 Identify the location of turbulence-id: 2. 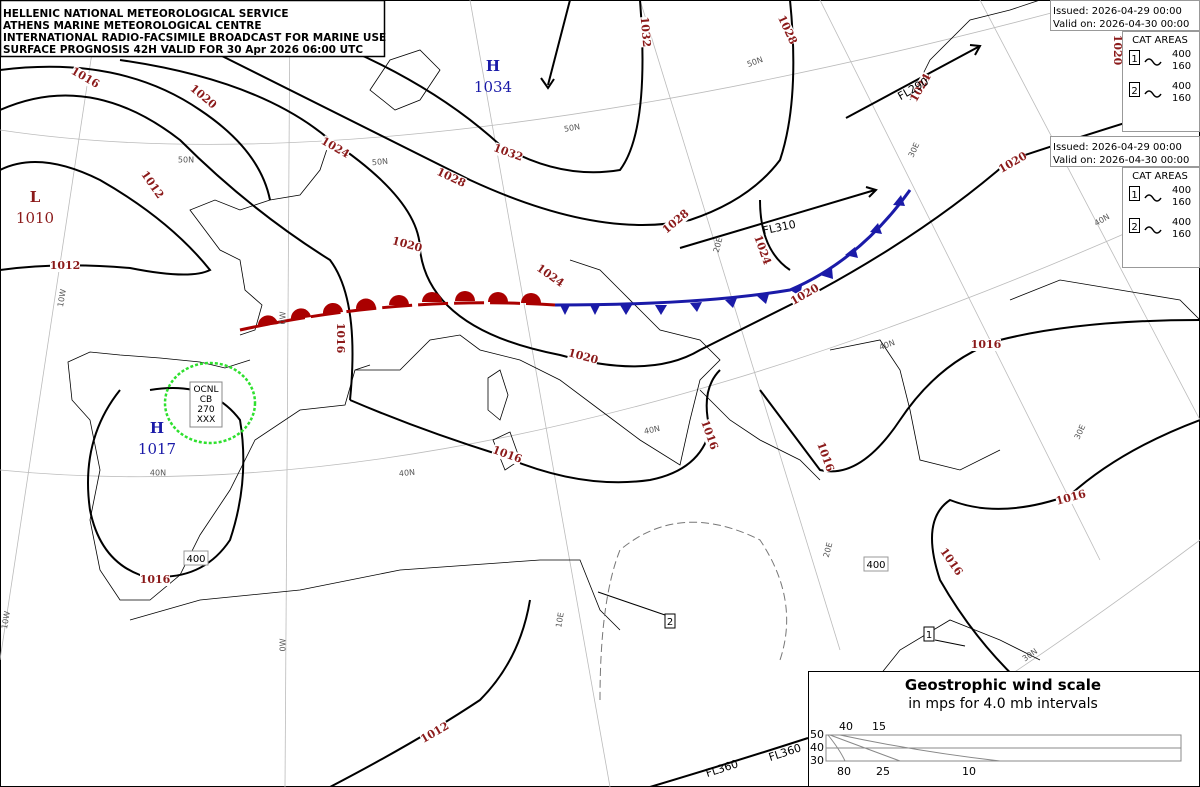
(670, 622).